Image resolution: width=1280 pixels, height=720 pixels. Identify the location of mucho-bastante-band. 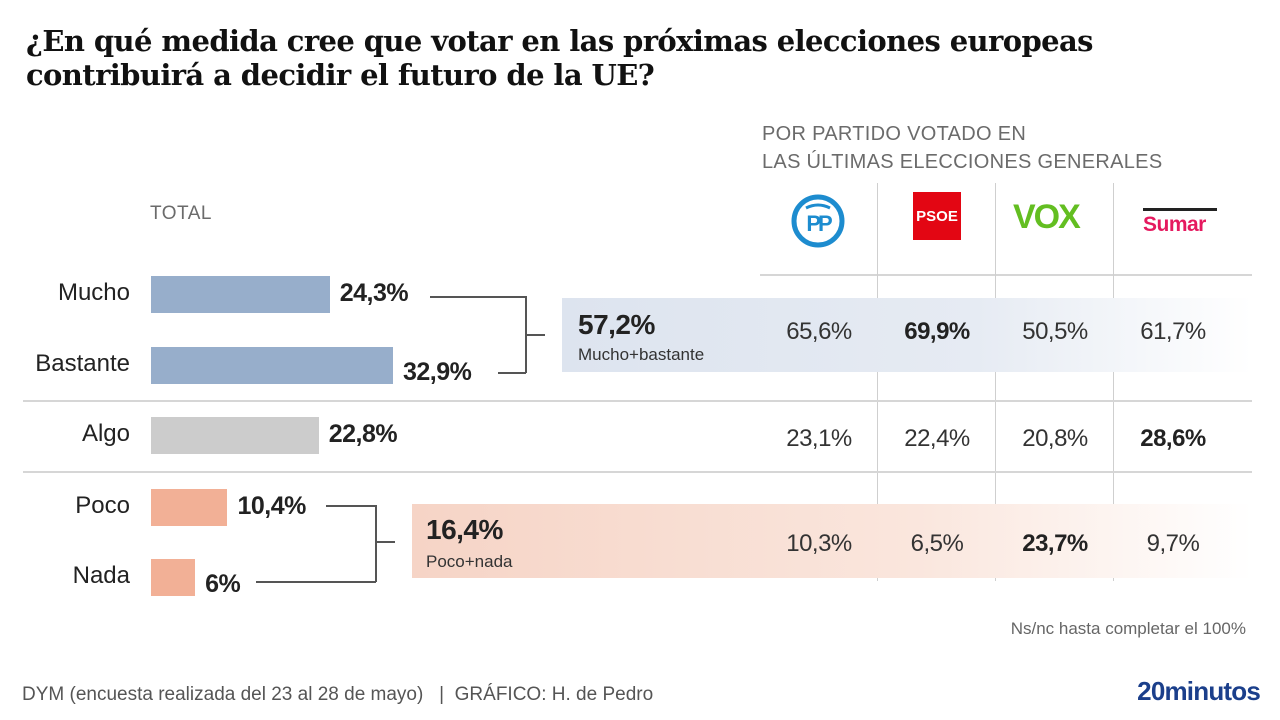
(907, 335).